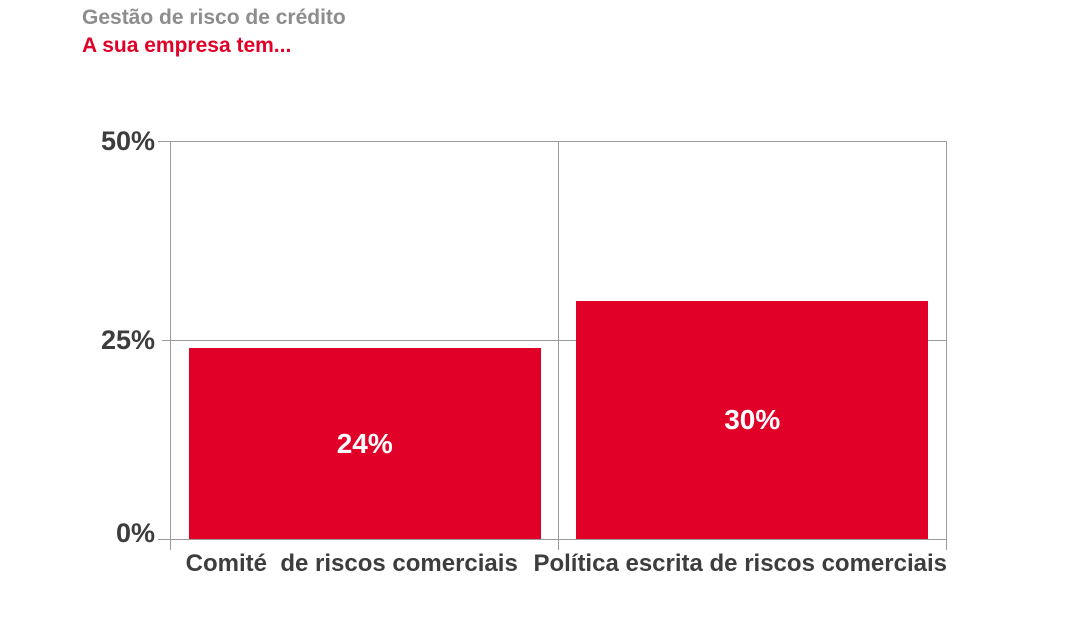 The image size is (1088, 629). I want to click on y-tick-label-50: 50%, so click(127, 141).